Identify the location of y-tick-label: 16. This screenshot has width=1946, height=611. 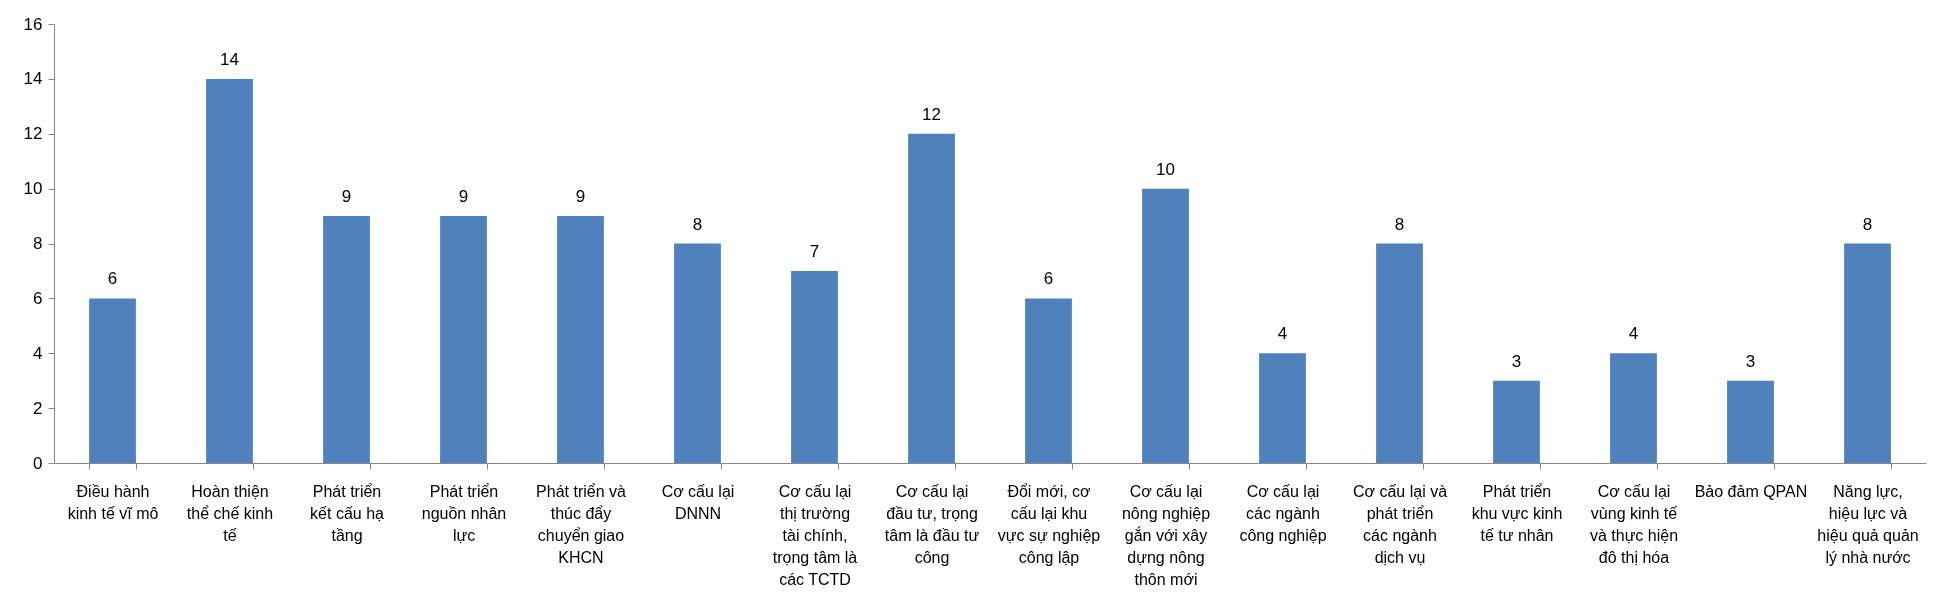
(33, 24).